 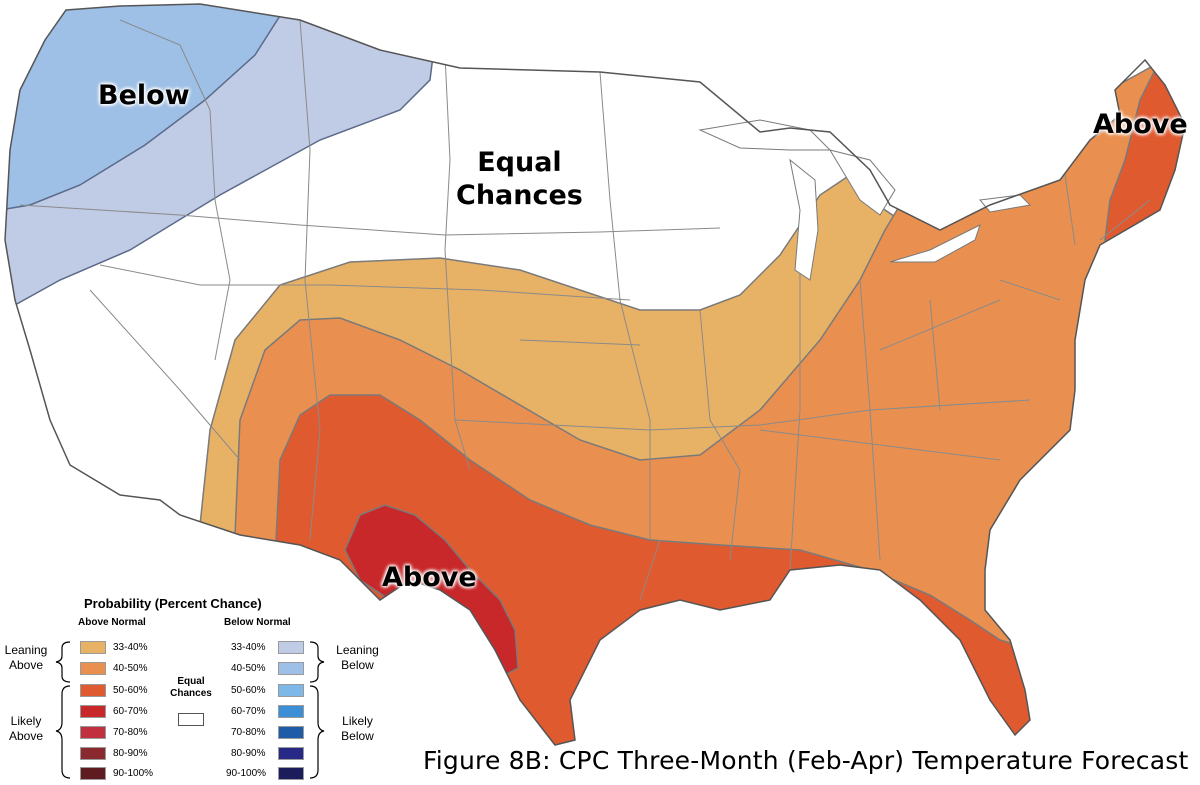 What do you see at coordinates (865, 200) in the screenshot?
I see `great-lakes` at bounding box center [865, 200].